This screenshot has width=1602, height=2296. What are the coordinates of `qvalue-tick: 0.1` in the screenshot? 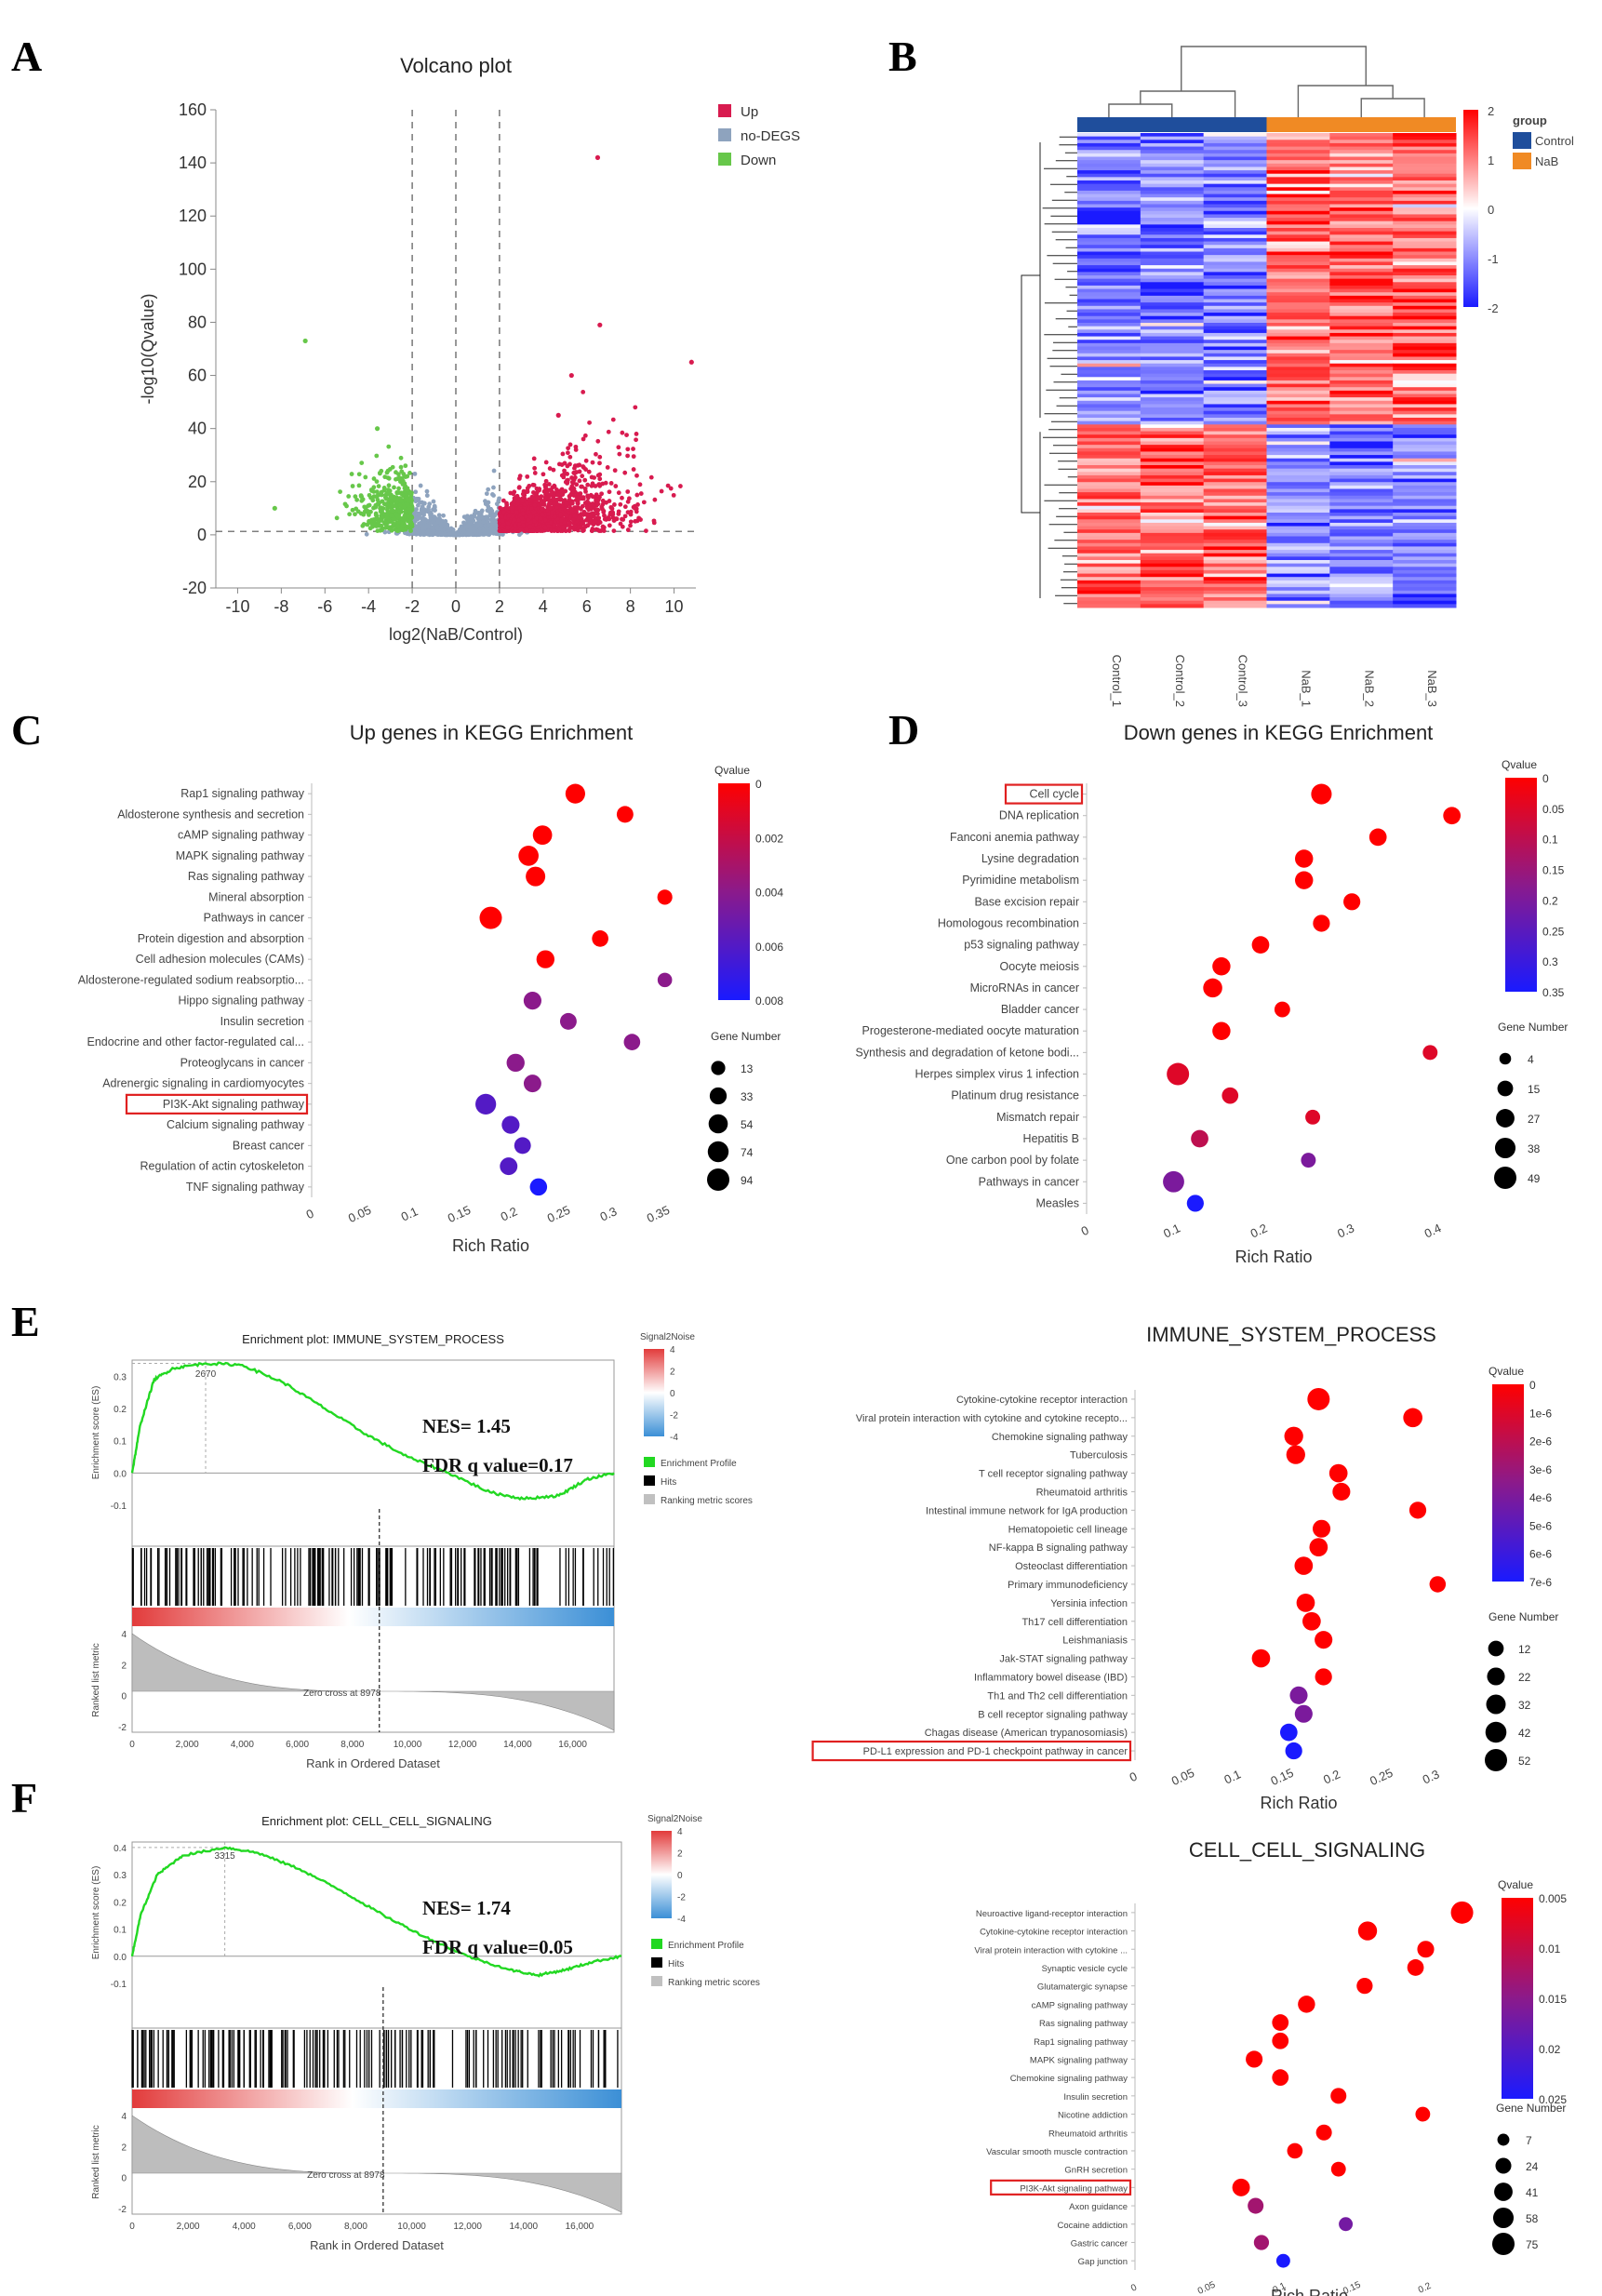 It's located at (1550, 840).